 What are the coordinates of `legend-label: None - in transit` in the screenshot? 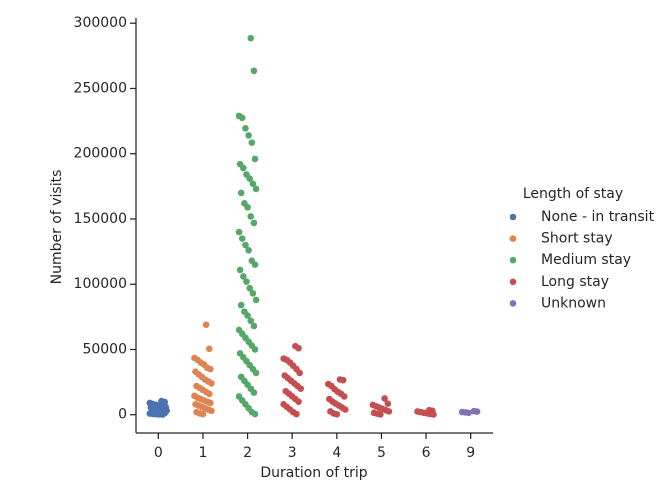 It's located at (598, 217).